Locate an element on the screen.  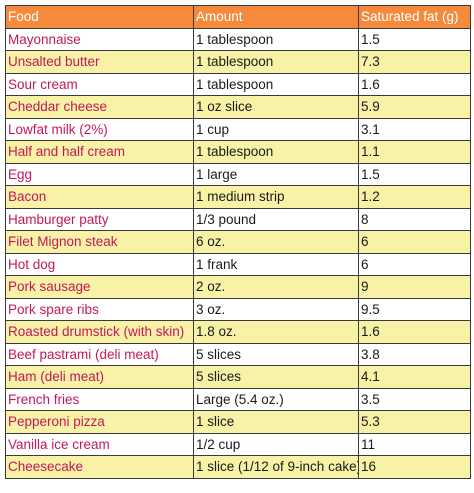
table-row: Sour cream 1 tablespoon 1.6 is located at coordinates (238, 84).